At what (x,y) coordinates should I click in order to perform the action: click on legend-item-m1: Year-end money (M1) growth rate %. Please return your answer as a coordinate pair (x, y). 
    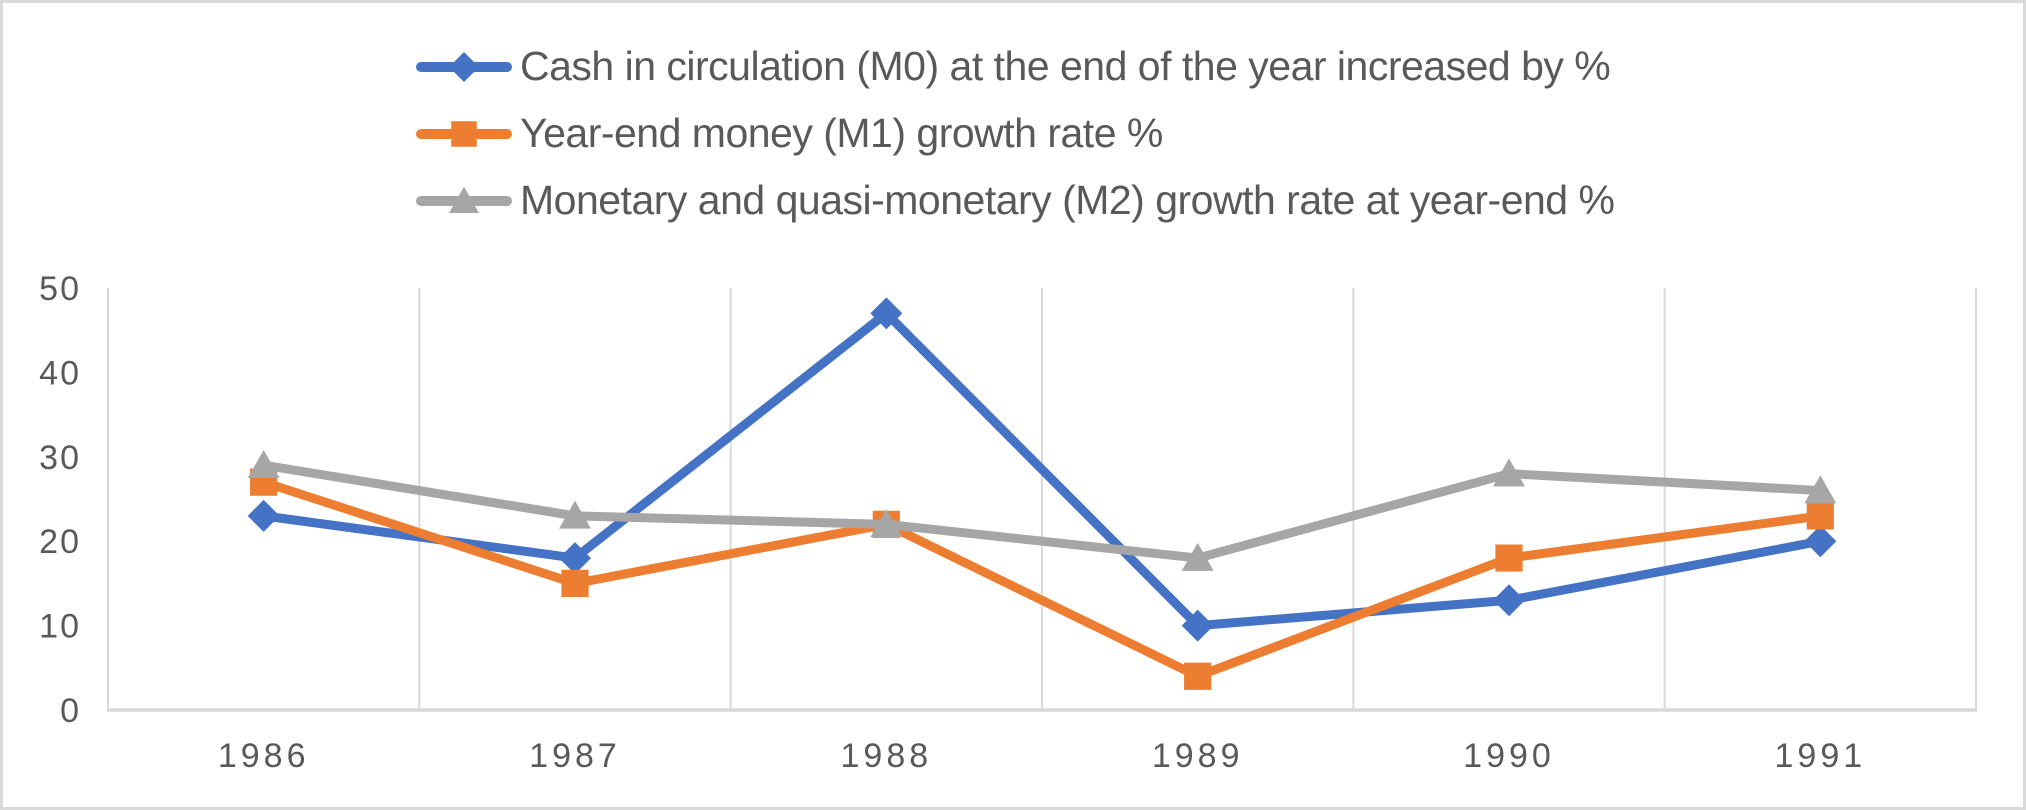
    Looking at the image, I should click on (1015, 133).